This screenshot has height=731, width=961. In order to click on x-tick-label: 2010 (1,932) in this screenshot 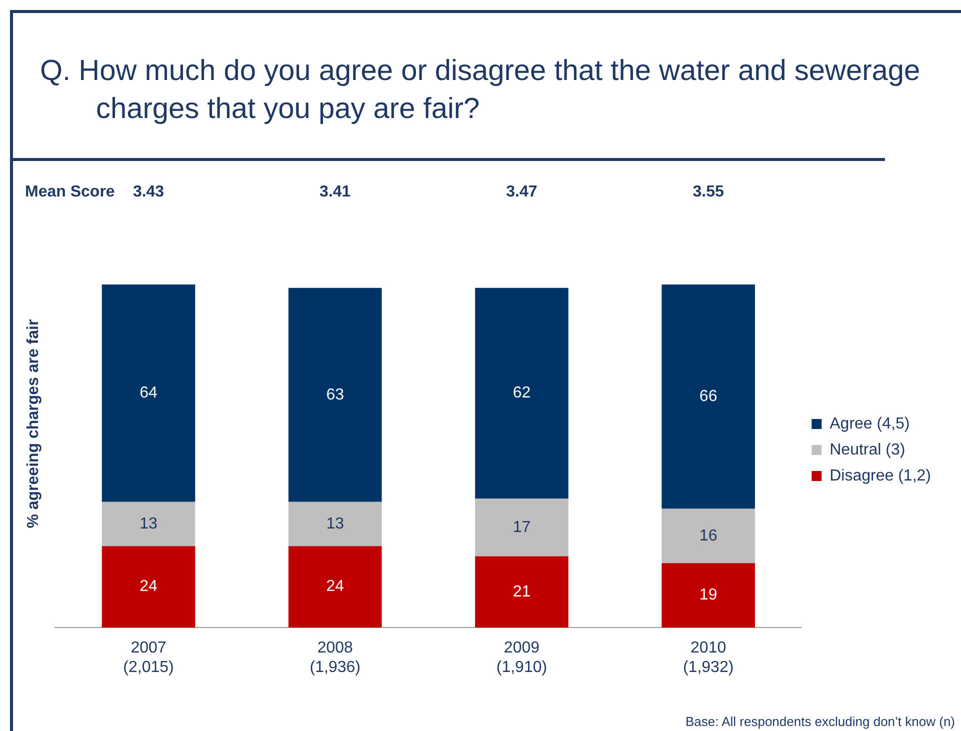, I will do `click(708, 658)`.